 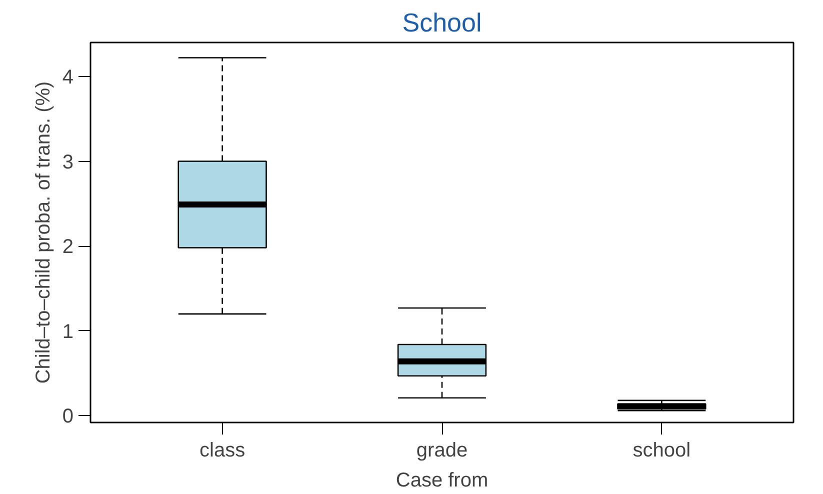 I want to click on x-tick-label: grade, so click(x=442, y=451).